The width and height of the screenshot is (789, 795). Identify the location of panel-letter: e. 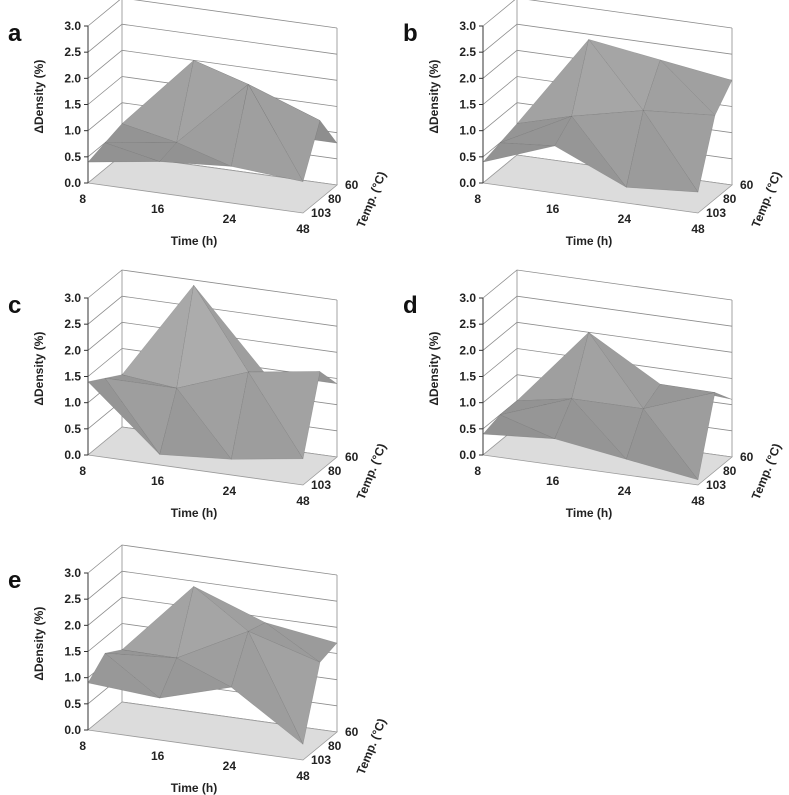
(14, 580).